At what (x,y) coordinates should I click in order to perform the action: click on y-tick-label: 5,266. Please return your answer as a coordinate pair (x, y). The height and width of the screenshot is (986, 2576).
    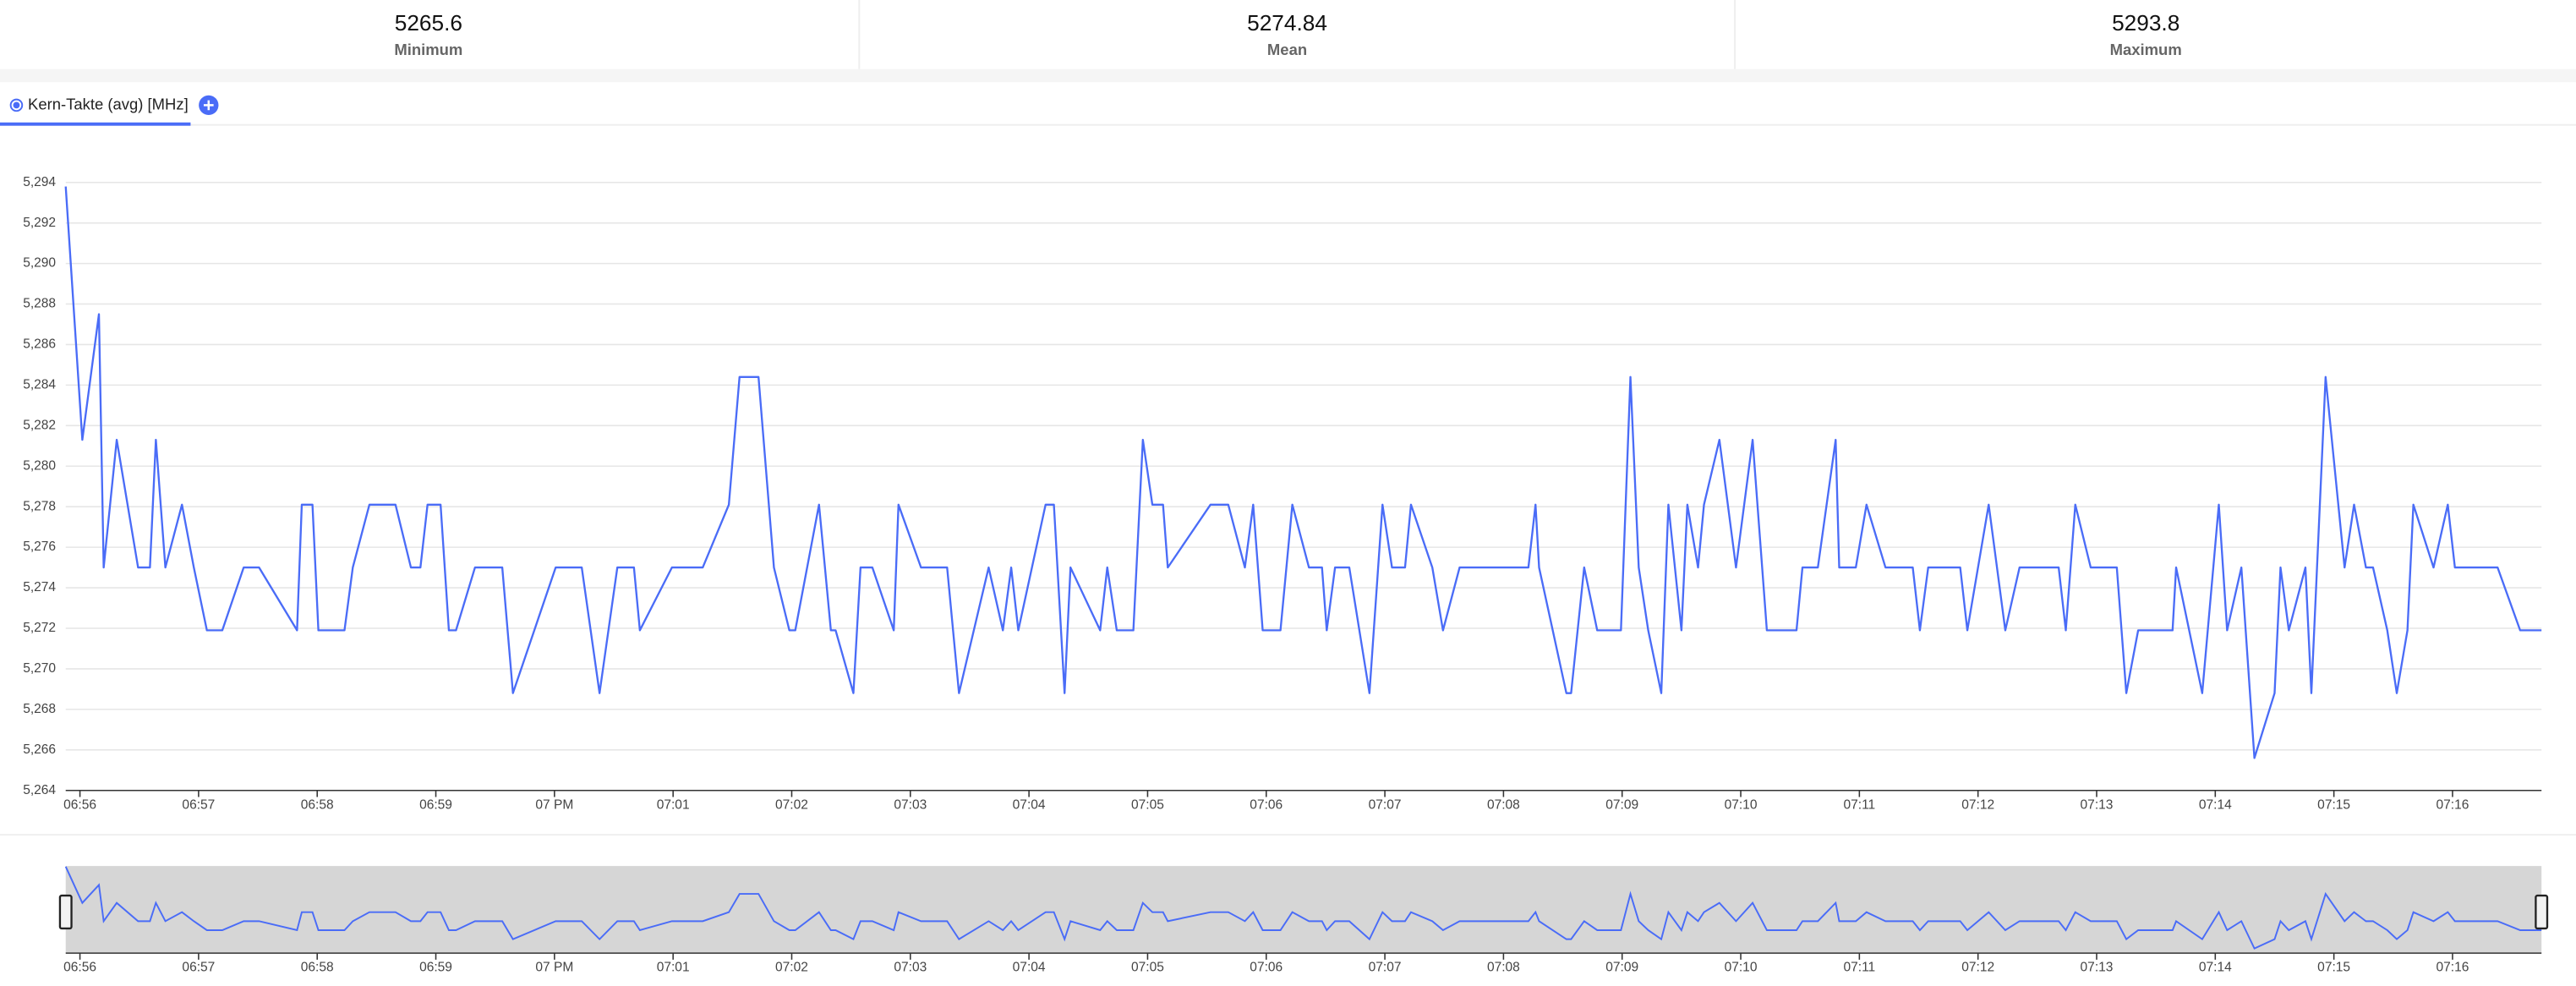
    Looking at the image, I should click on (40, 749).